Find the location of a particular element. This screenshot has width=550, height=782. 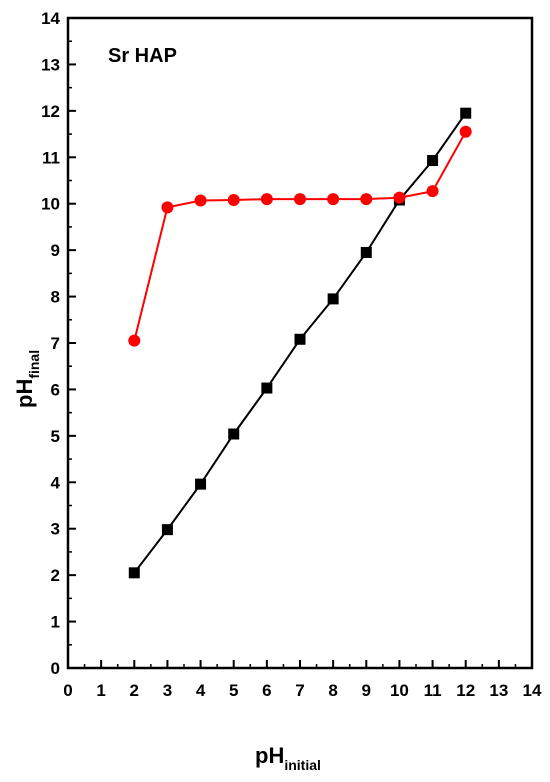

x-tick-label: 6 is located at coordinates (266, 690).